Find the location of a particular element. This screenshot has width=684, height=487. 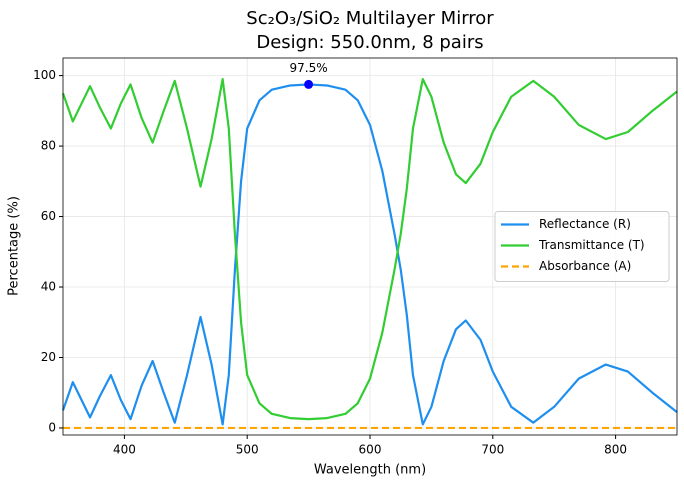

y-tick-label: 20 is located at coordinates (48, 357).